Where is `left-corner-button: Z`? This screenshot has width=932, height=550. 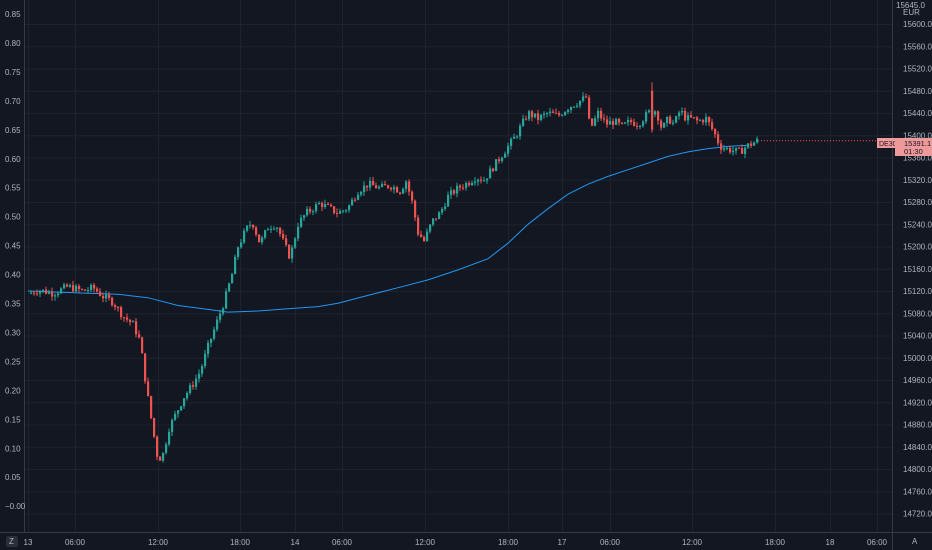
left-corner-button: Z is located at coordinates (12, 541).